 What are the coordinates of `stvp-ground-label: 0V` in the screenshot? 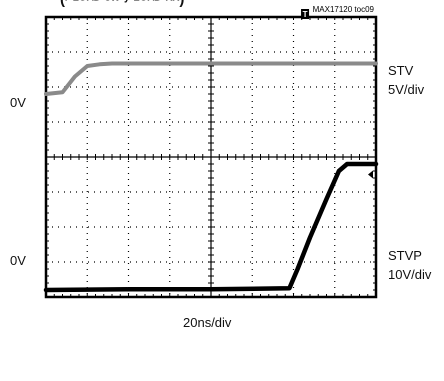 It's located at (18, 260).